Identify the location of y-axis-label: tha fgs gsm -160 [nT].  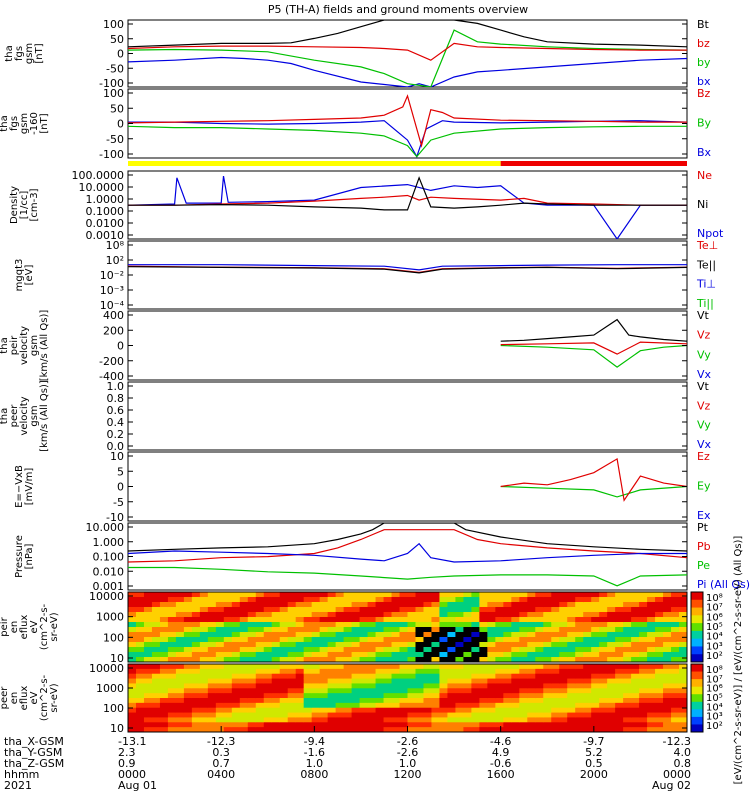
(25, 123).